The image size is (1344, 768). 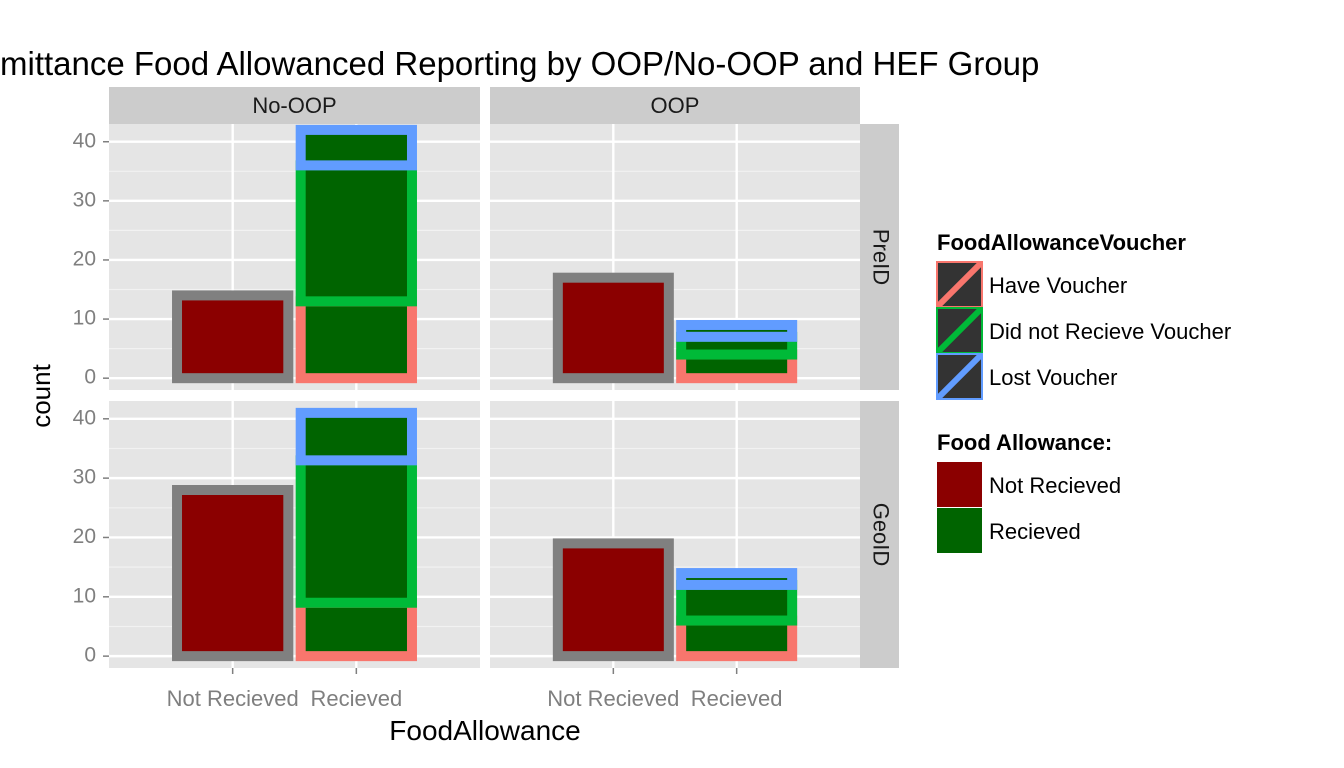 I want to click on legend-title: FoodAllowanceVoucher, so click(x=1061, y=242).